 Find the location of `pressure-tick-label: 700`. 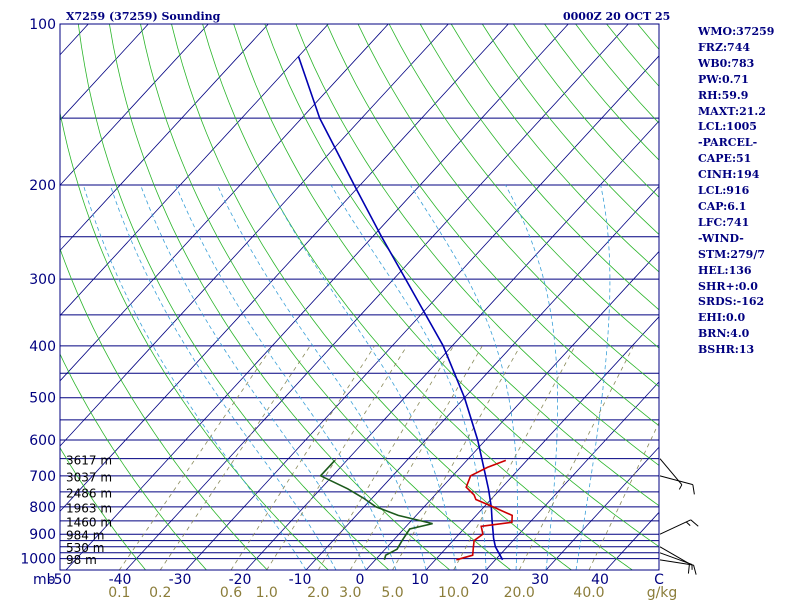

pressure-tick-label: 700 is located at coordinates (42, 477).